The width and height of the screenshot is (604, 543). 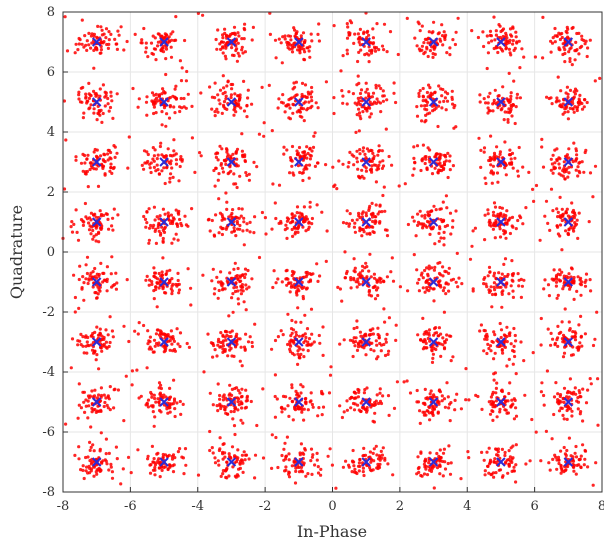 I want to click on y-tick-label: 0, so click(x=51, y=252).